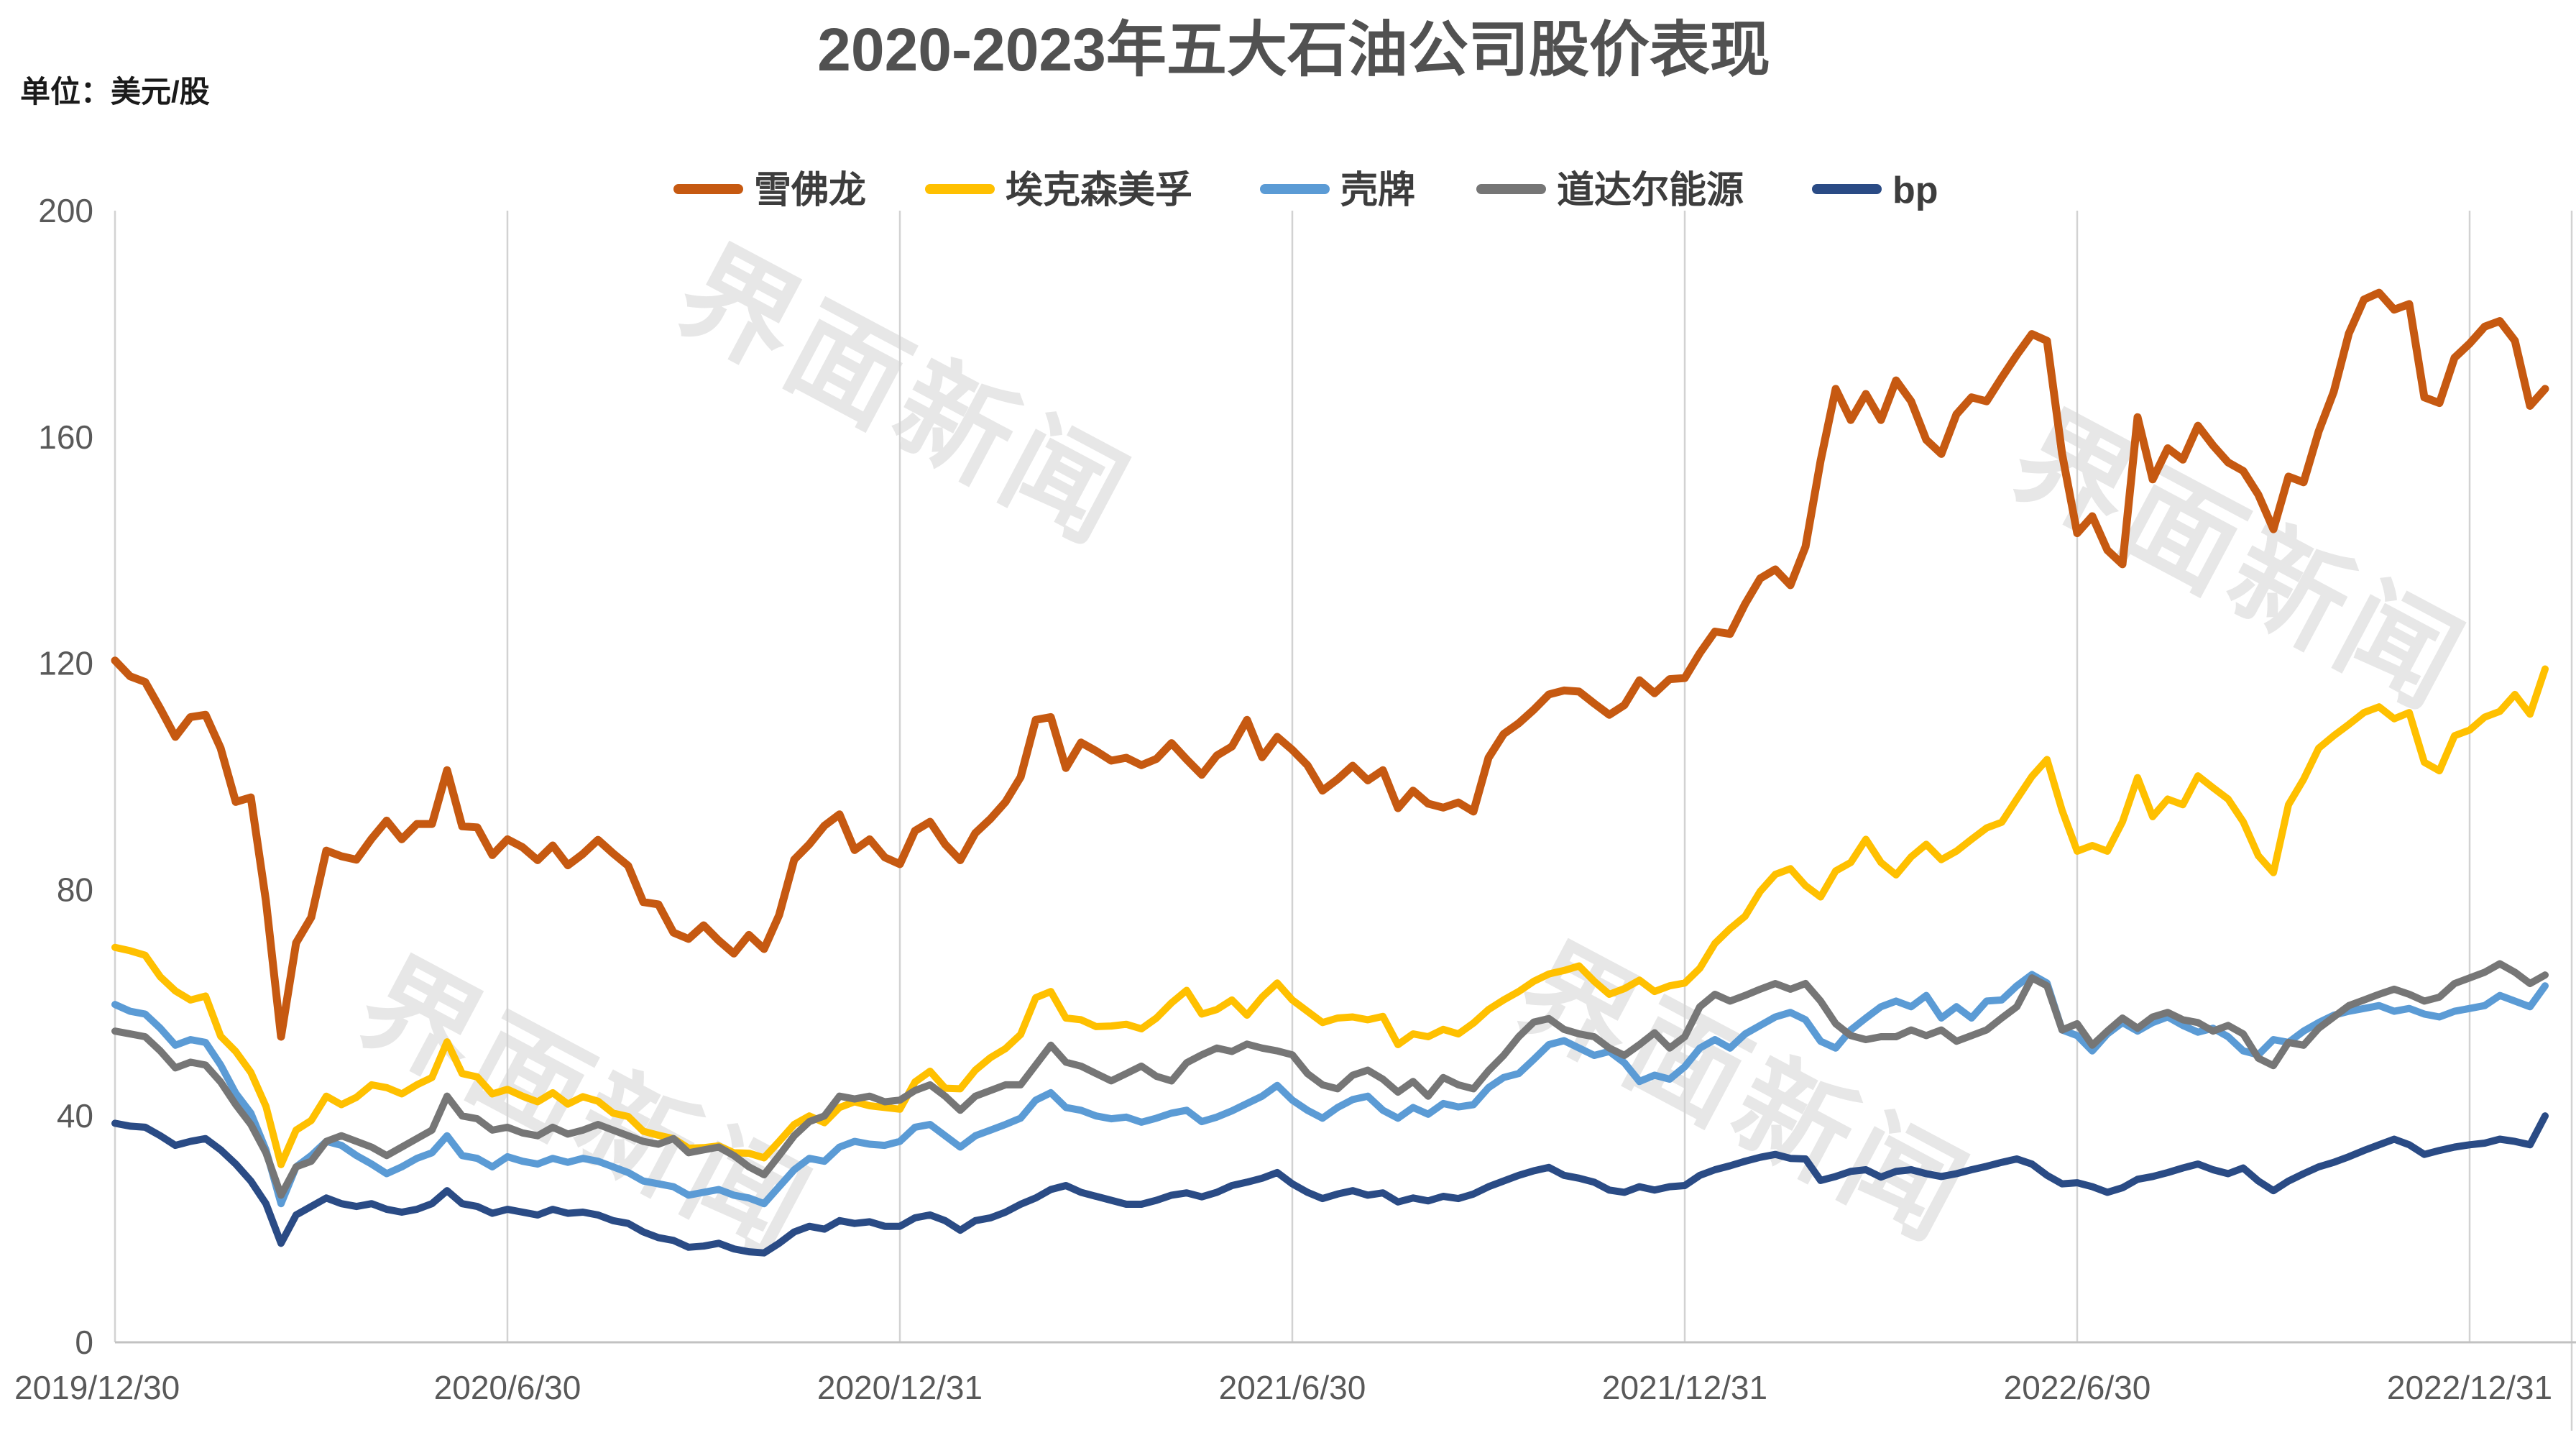  I want to click on x-axis-tick-label: 2020/12/31, so click(900, 1387).